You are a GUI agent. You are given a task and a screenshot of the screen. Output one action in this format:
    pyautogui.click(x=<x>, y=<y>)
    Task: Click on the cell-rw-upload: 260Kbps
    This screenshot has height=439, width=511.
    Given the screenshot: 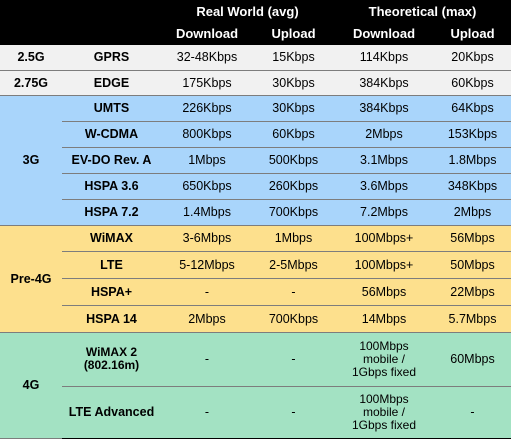 What is the action you would take?
    pyautogui.click(x=293, y=186)
    